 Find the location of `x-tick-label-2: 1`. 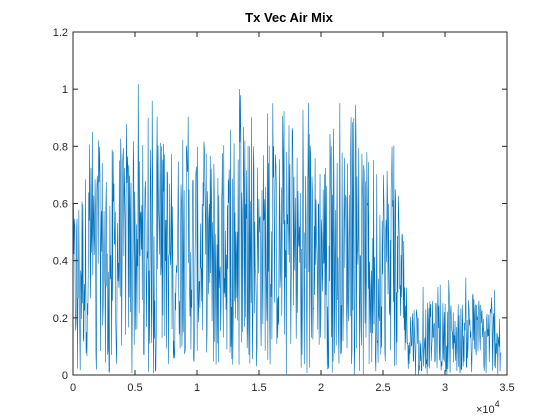

x-tick-label-2: 1 is located at coordinates (197, 388).